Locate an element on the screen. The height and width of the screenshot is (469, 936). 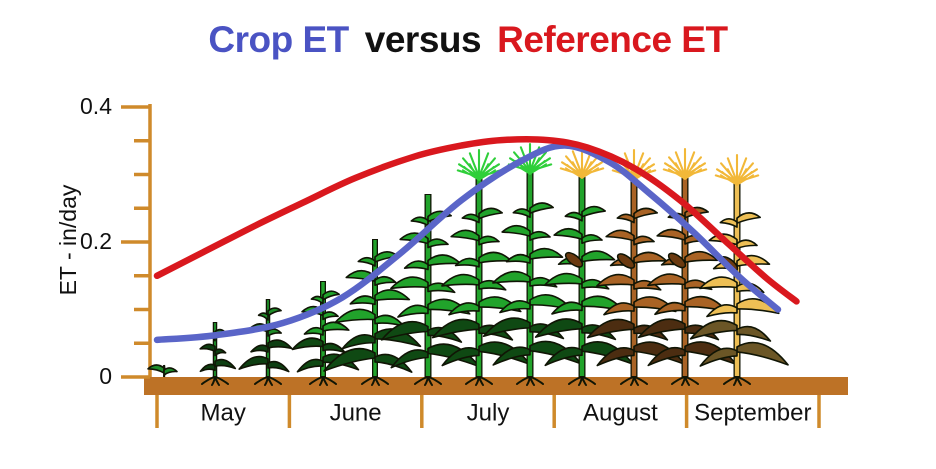
title-reference-et: Reference ET is located at coordinates (612, 39).